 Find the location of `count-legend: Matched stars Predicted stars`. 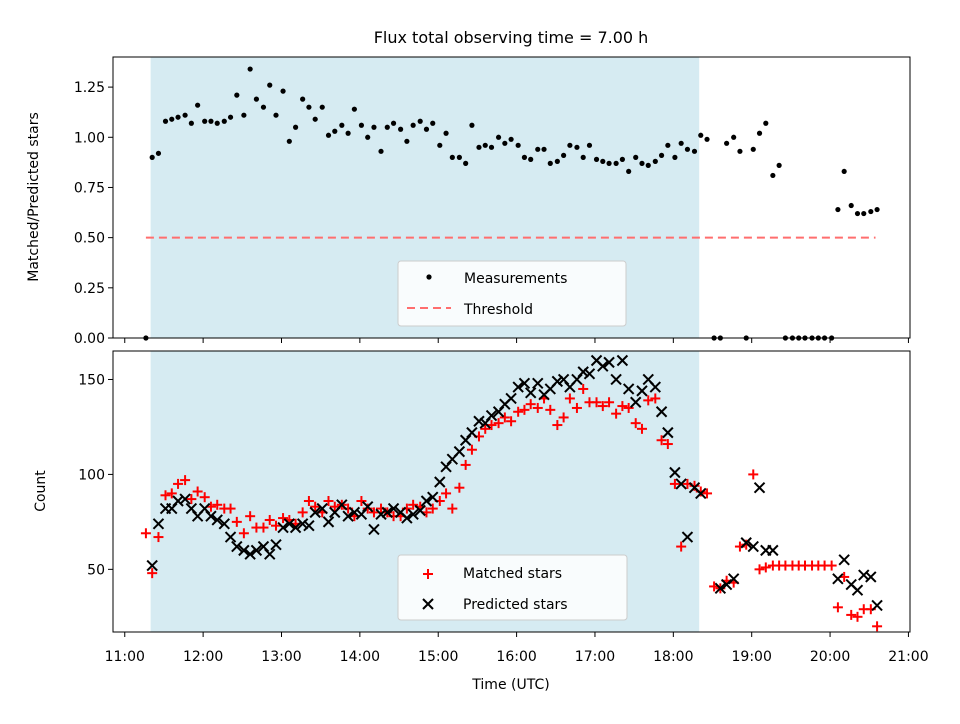

count-legend: Matched stars Predicted stars is located at coordinates (512, 587).